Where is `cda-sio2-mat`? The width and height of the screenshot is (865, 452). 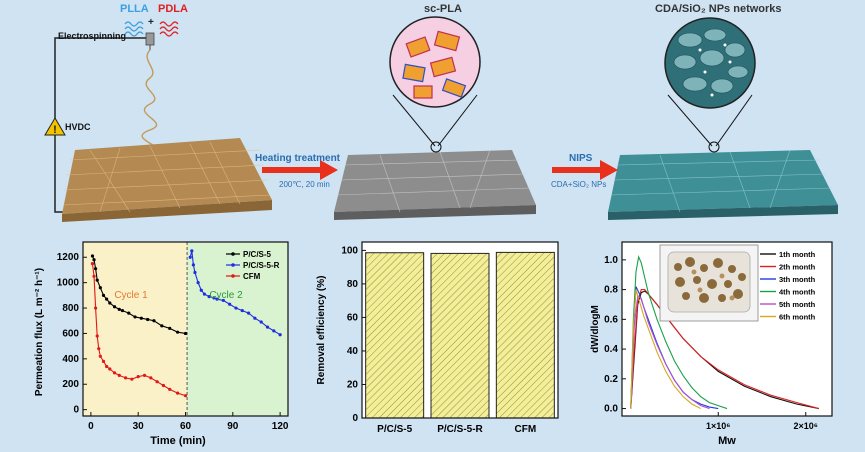
cda-sio2-mat is located at coordinates (723, 184).